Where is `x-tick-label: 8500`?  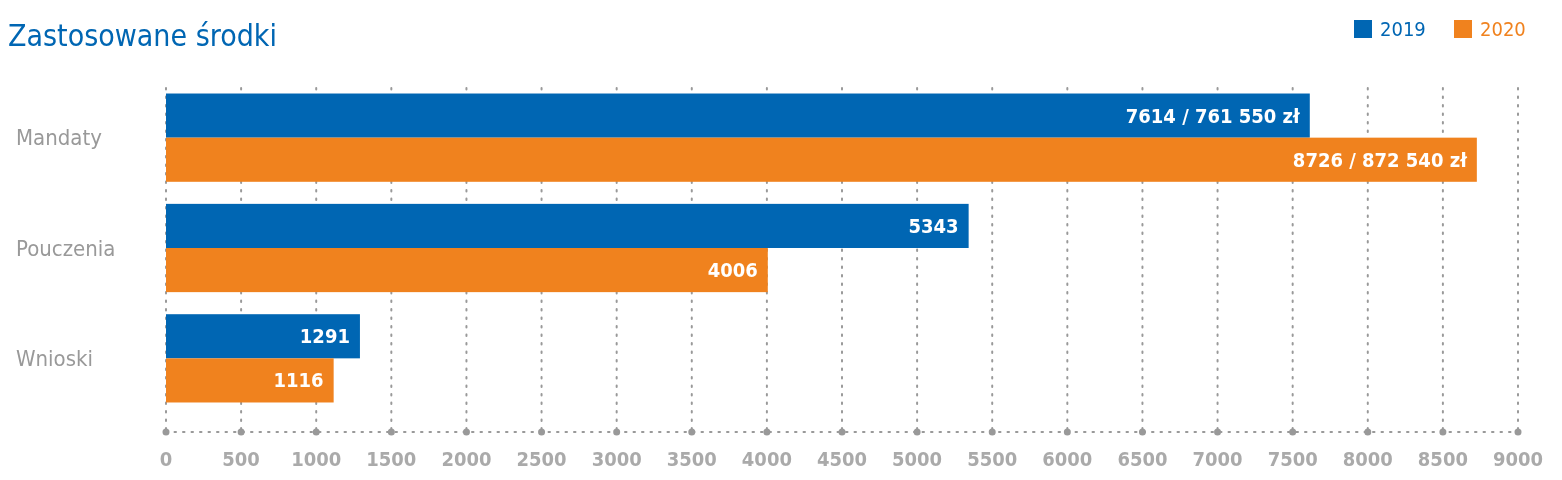 x-tick-label: 8500 is located at coordinates (1442, 459).